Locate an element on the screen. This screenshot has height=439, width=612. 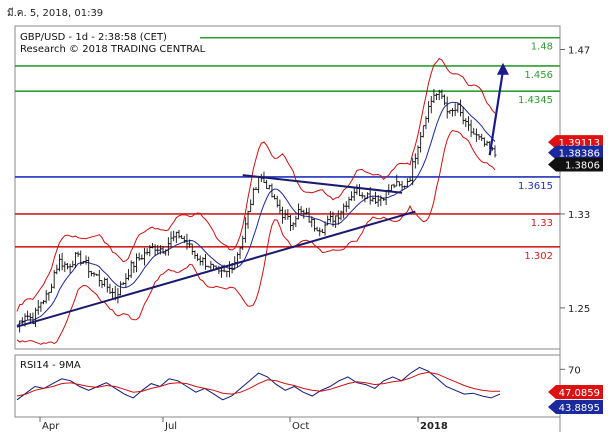
price-tag-label-2: 1.3806 is located at coordinates (582, 165).